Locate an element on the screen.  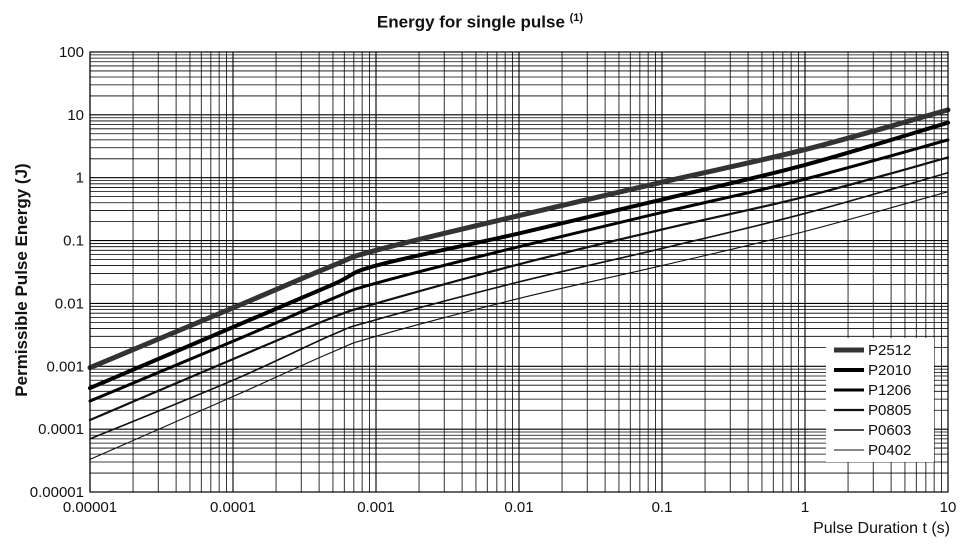
x-axis-label: Pulse Duration t (s) is located at coordinates (881, 528).